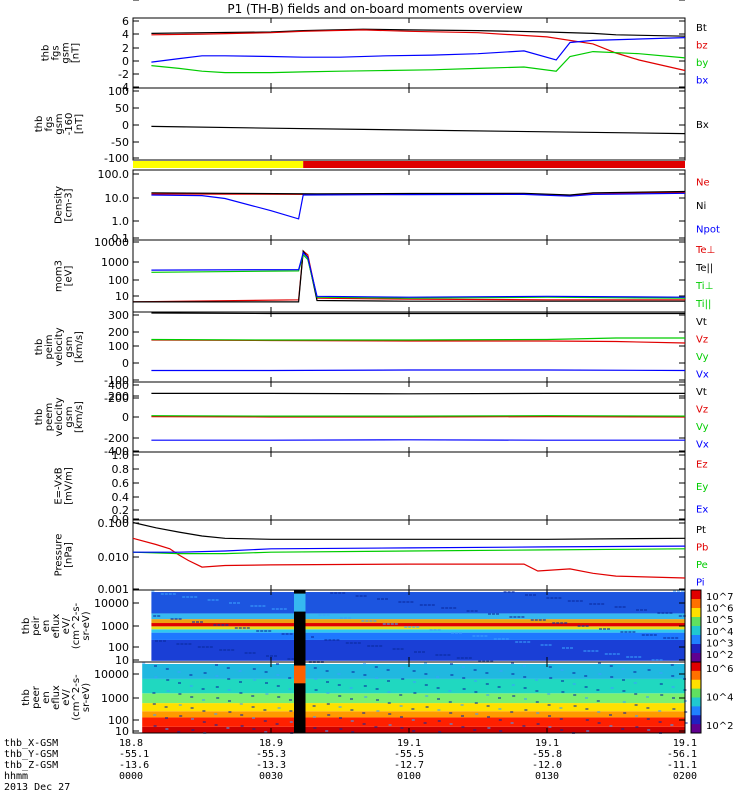  What do you see at coordinates (701, 530) in the screenshot?
I see `legend-entry: Pt` at bounding box center [701, 530].